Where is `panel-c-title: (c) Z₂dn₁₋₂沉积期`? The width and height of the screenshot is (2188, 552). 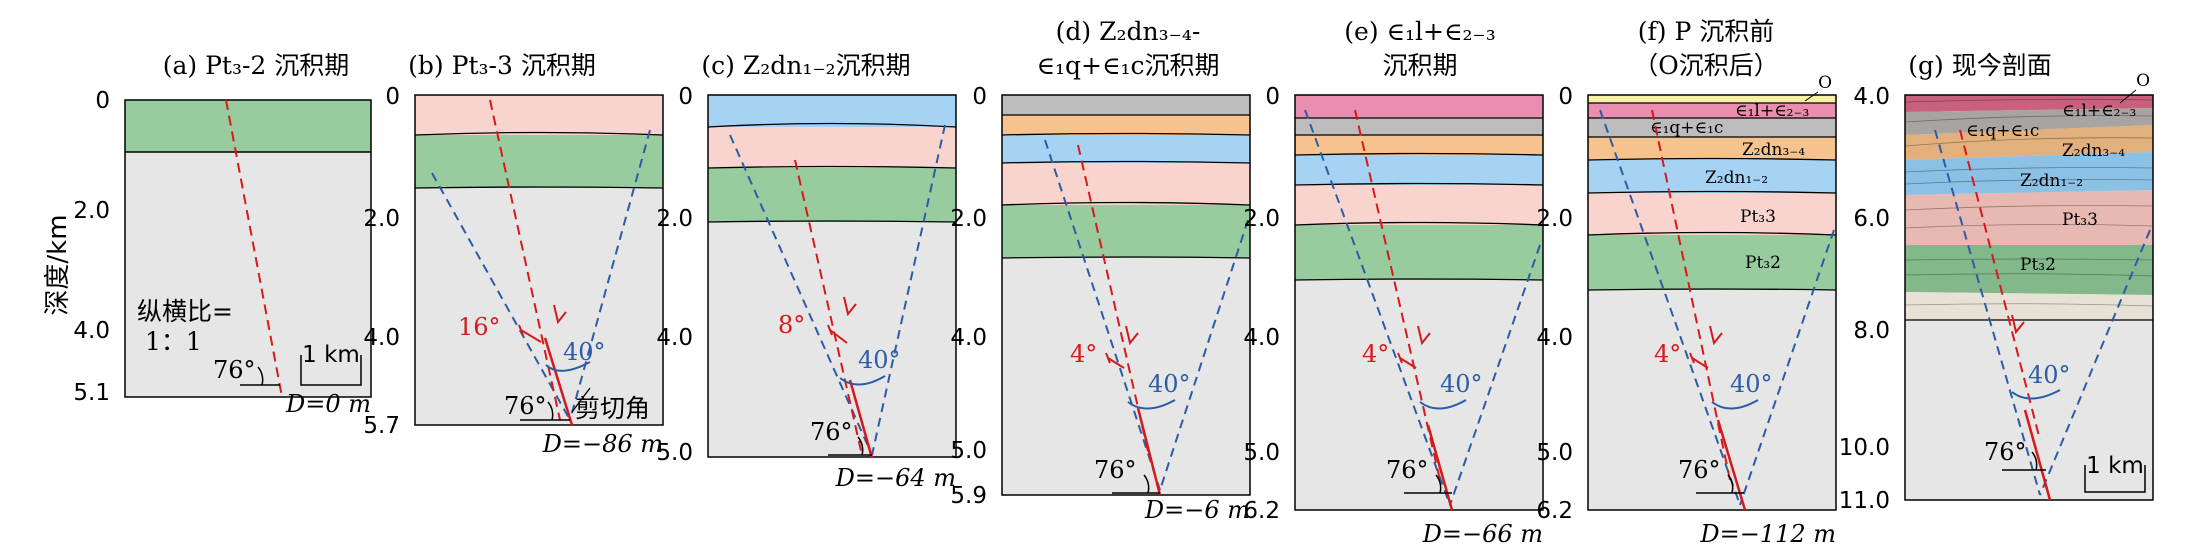
panel-c-title: (c) Z₂dn₁₋₂沉积期 is located at coordinates (805, 65).